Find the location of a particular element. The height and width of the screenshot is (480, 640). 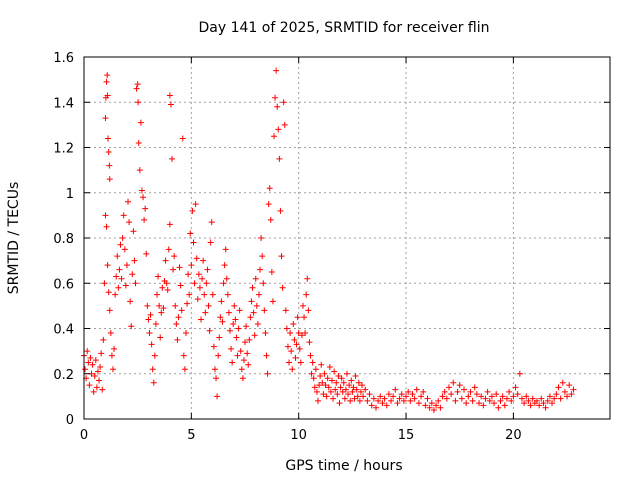

y-tick-label: 1.2 is located at coordinates (63, 149).